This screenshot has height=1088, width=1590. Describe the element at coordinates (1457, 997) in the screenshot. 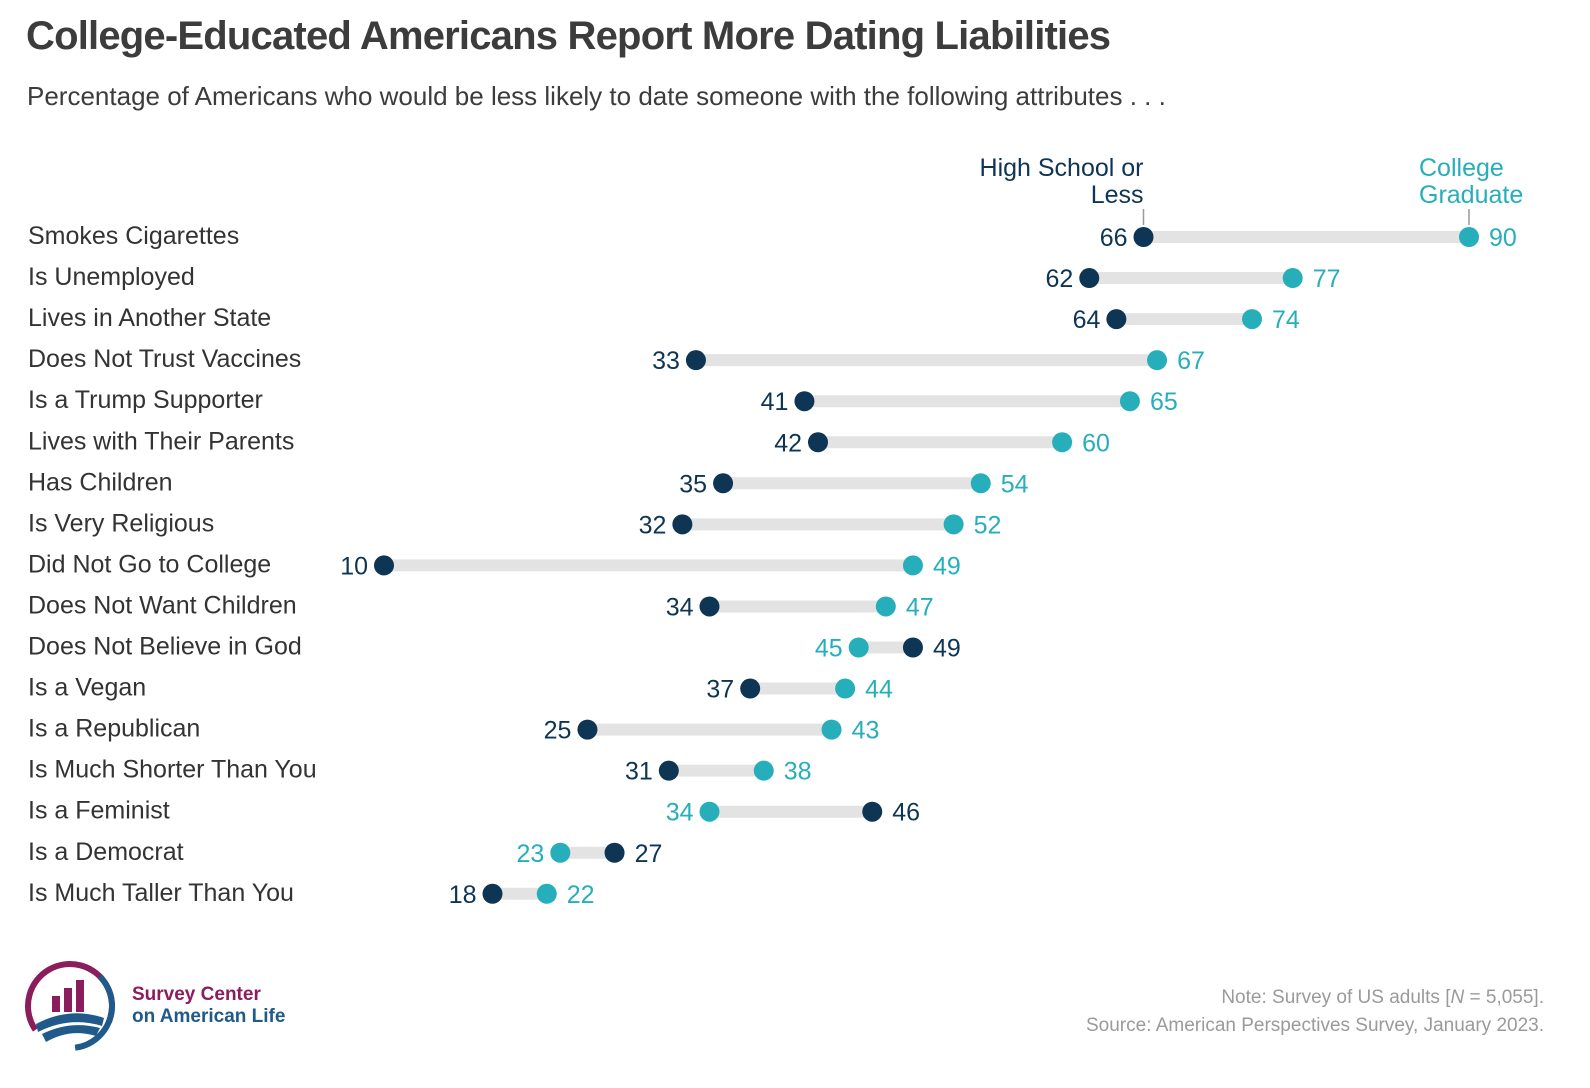

I see `note-n-symbol: N` at that location.